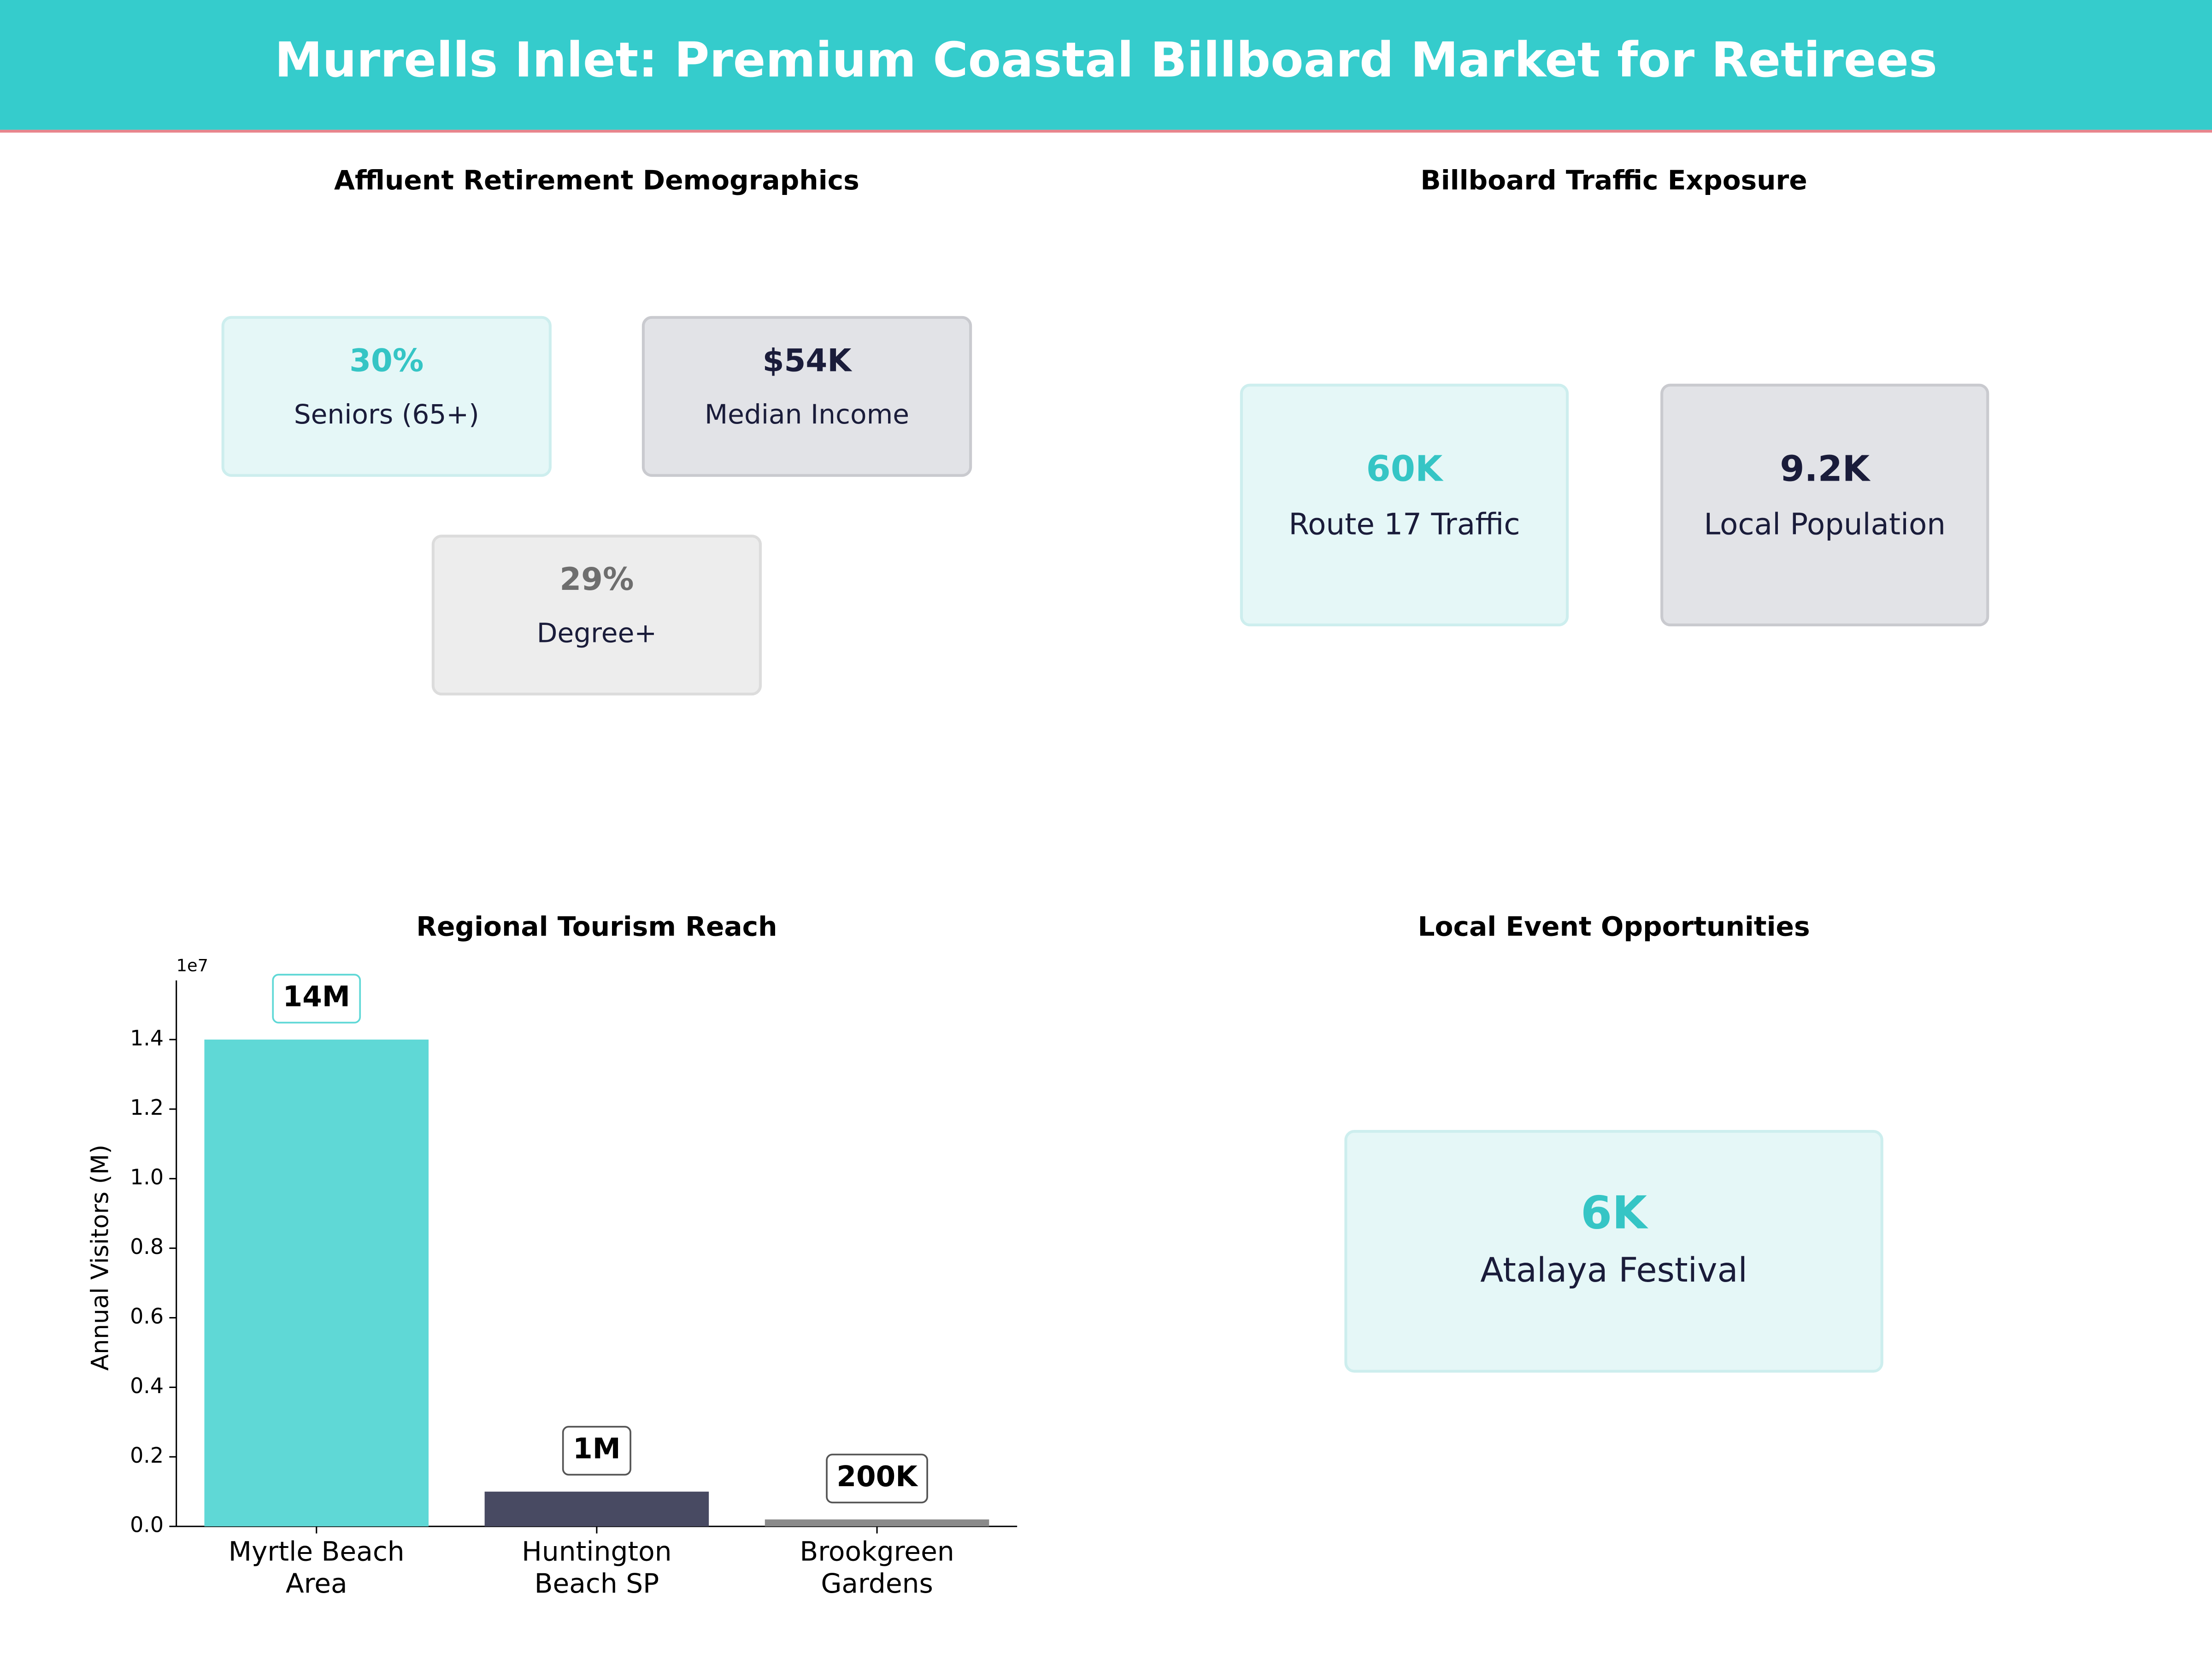 The image size is (2212, 1659). What do you see at coordinates (1405, 468) in the screenshot?
I see `kpi-value: 60K` at bounding box center [1405, 468].